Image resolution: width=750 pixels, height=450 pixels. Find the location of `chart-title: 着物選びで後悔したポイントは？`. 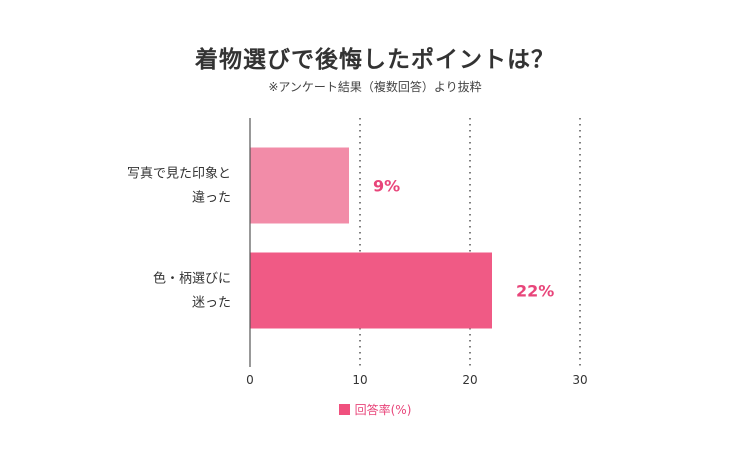

chart-title: 着物選びで後悔したポイントは？ is located at coordinates (375, 60).